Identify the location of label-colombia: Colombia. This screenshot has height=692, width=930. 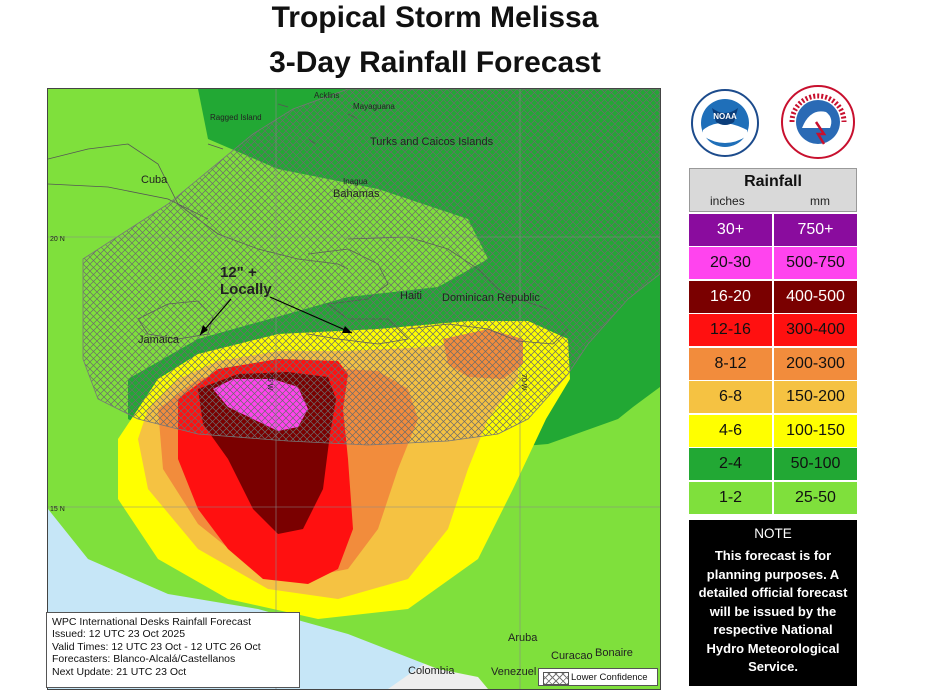
(431, 671).